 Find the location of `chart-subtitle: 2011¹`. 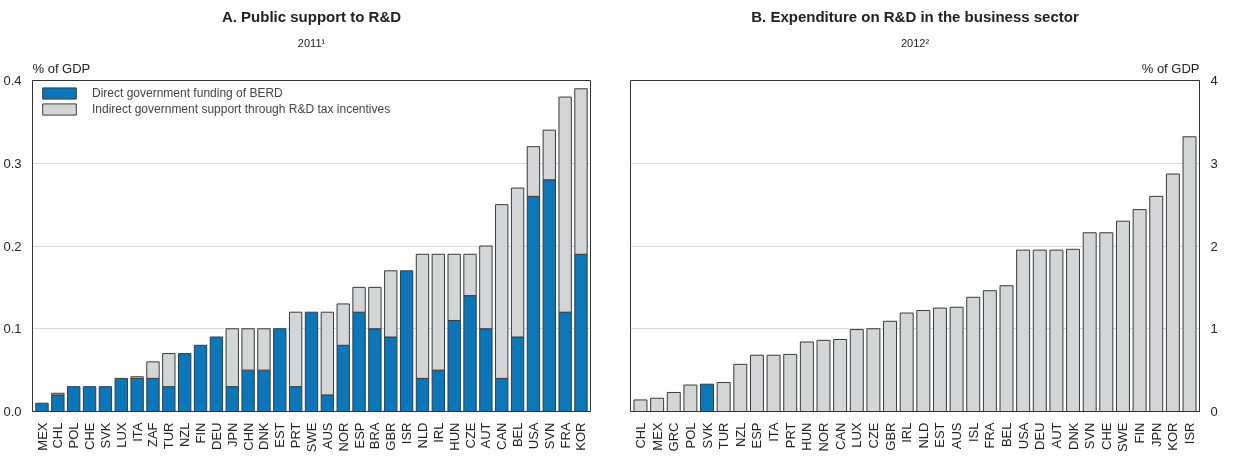

chart-subtitle: 2011¹ is located at coordinates (311, 42).